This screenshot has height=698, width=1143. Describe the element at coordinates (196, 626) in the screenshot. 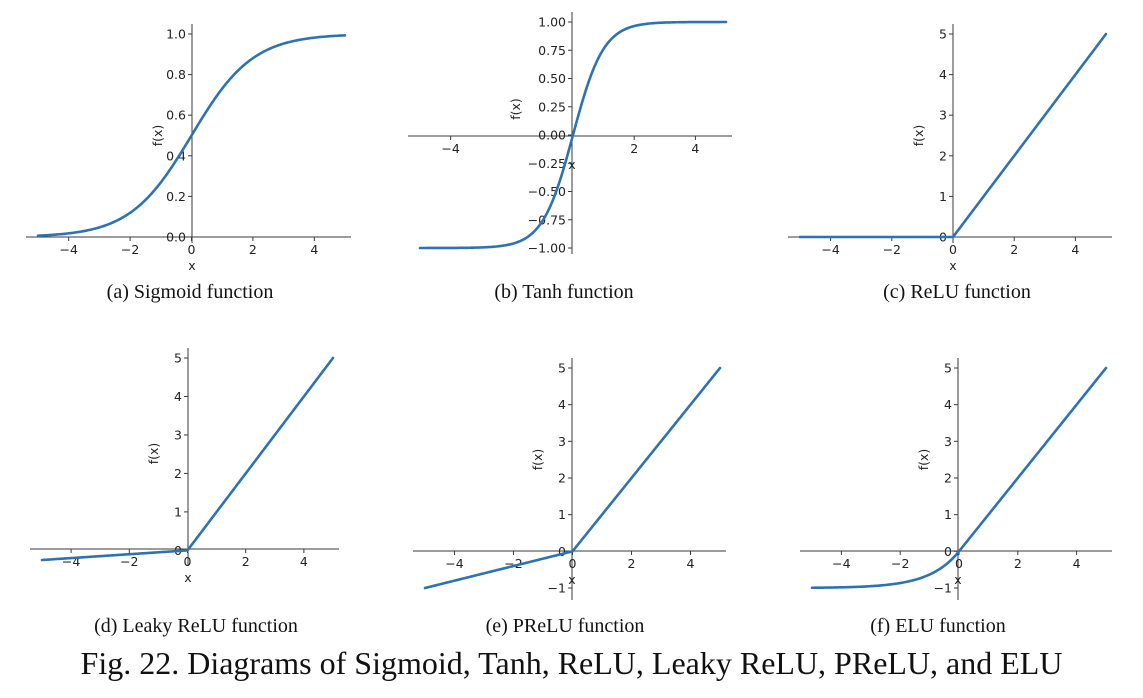

I see `leaky-relu-caption: (d) Leaky ReLU function` at that location.